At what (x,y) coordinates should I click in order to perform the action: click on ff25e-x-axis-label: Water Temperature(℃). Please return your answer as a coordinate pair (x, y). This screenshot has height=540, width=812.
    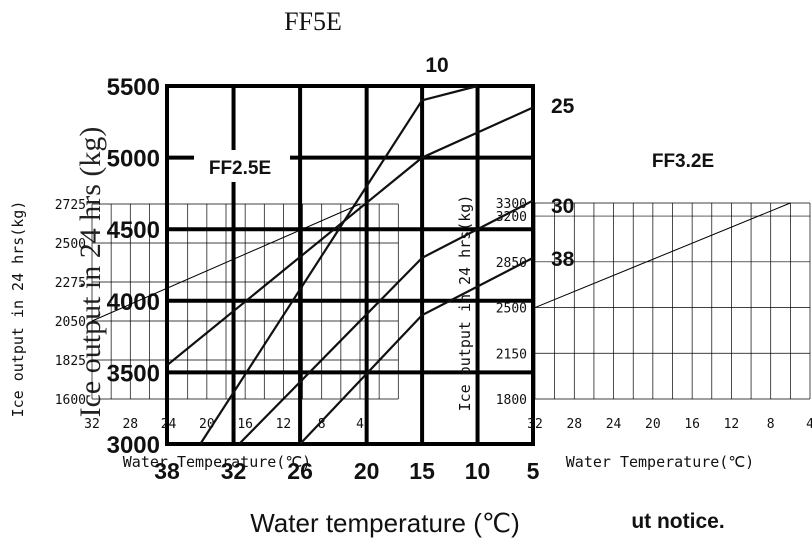
    Looking at the image, I should click on (217, 462).